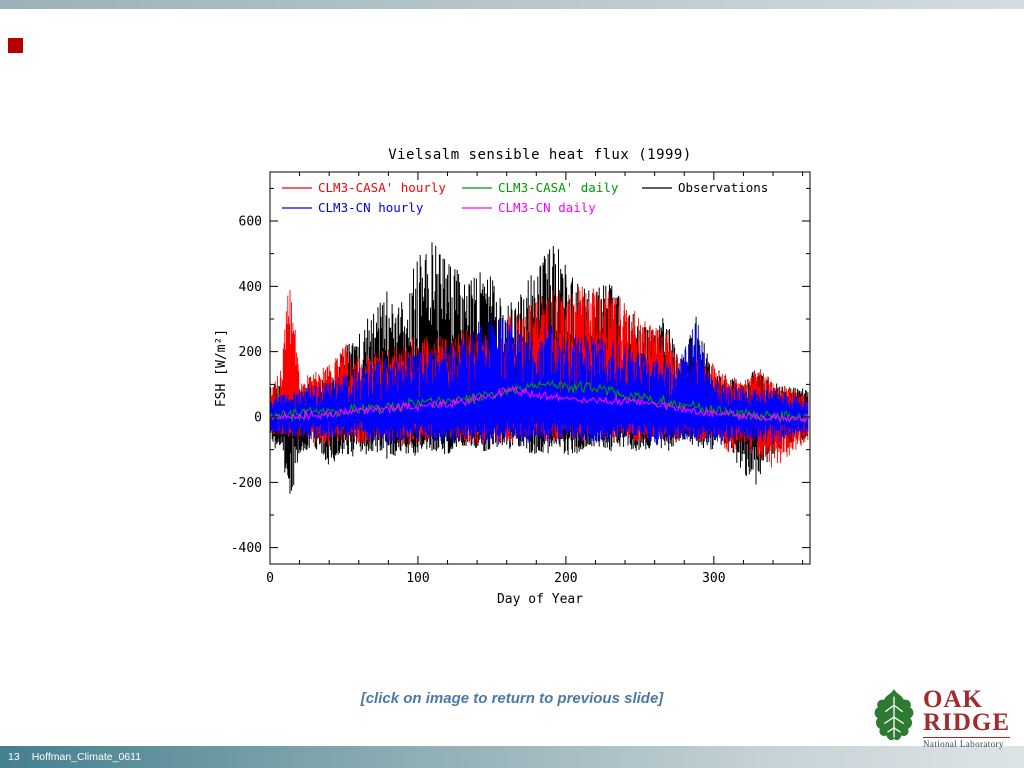  What do you see at coordinates (723, 187) in the screenshot?
I see `legend-label: Observations` at bounding box center [723, 187].